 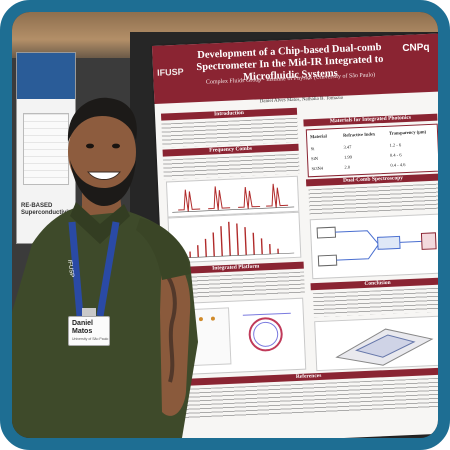 What do you see at coordinates (169, 326) in the screenshot?
I see `arm-tattoo` at bounding box center [169, 326].